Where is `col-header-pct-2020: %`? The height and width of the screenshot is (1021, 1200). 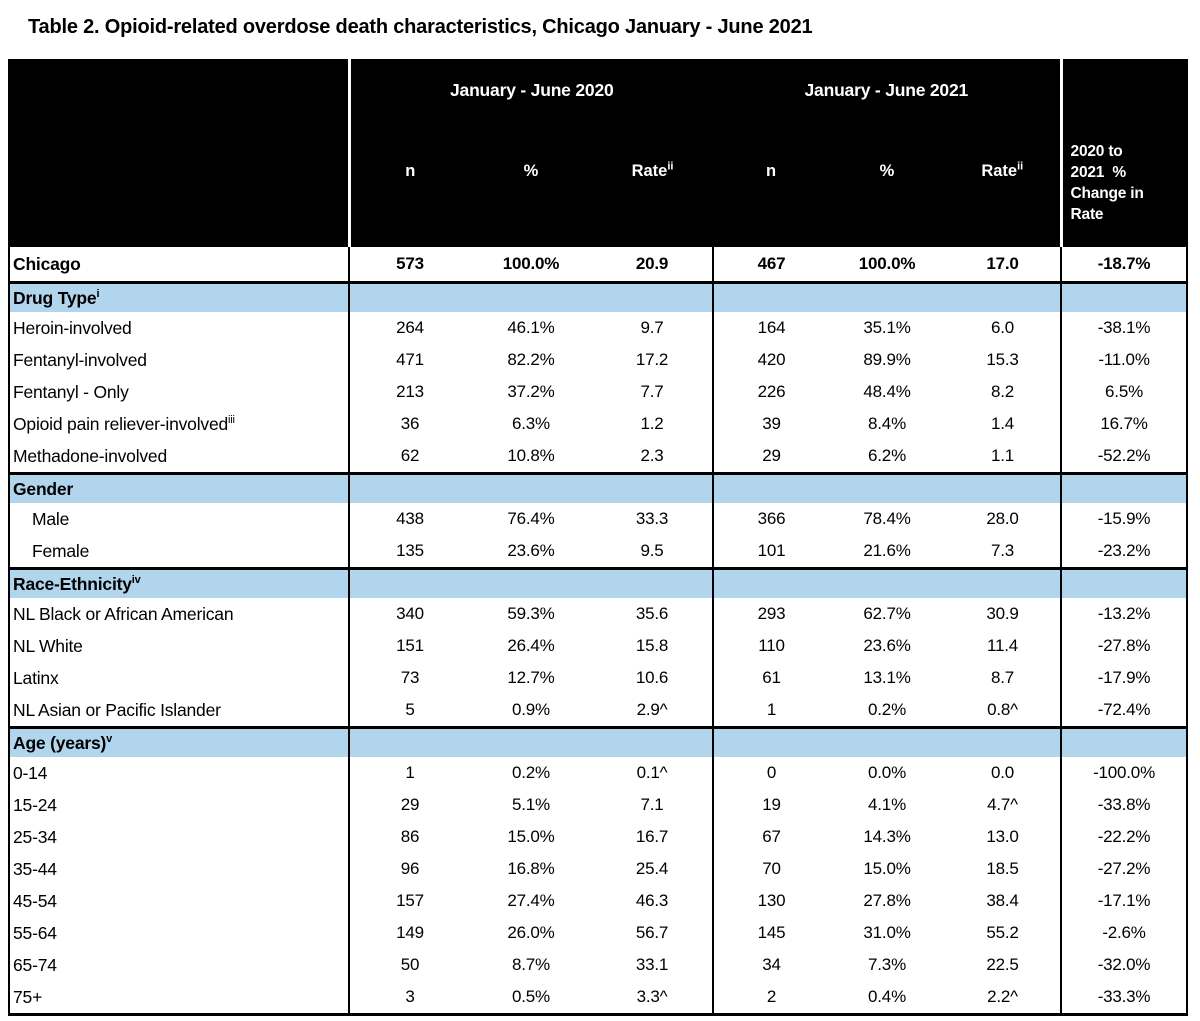
col-header-pct-2020: % is located at coordinates (531, 183).